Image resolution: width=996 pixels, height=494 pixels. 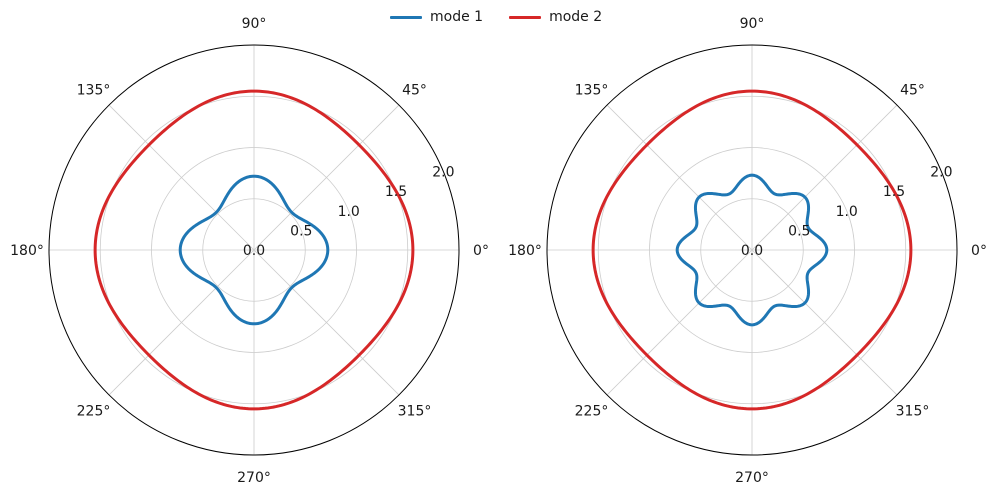 I want to click on legend-item-mode-1: mode 1, so click(x=436, y=17).